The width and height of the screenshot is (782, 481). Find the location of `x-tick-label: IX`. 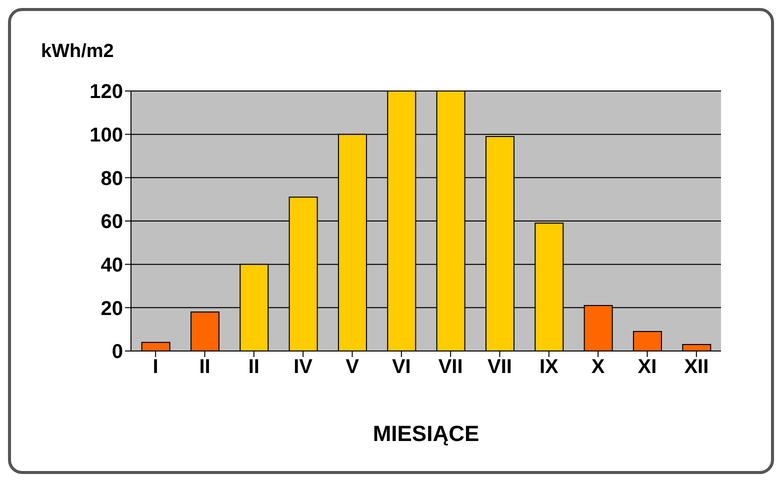

x-tick-label: IX is located at coordinates (549, 367).